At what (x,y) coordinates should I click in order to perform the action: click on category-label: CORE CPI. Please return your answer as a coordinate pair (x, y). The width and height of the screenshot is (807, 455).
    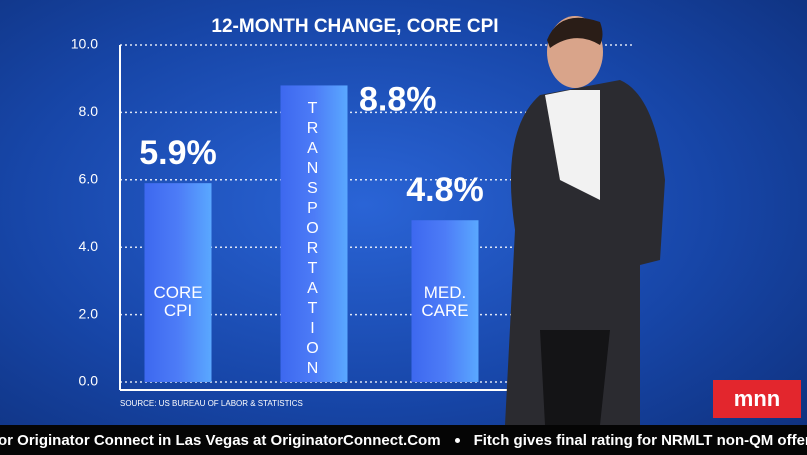
    Looking at the image, I should click on (178, 301).